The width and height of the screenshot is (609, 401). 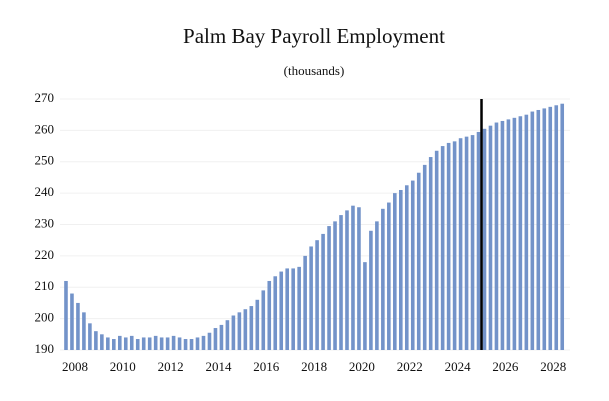 What do you see at coordinates (171, 366) in the screenshot?
I see `x-tick-label: 2012` at bounding box center [171, 366].